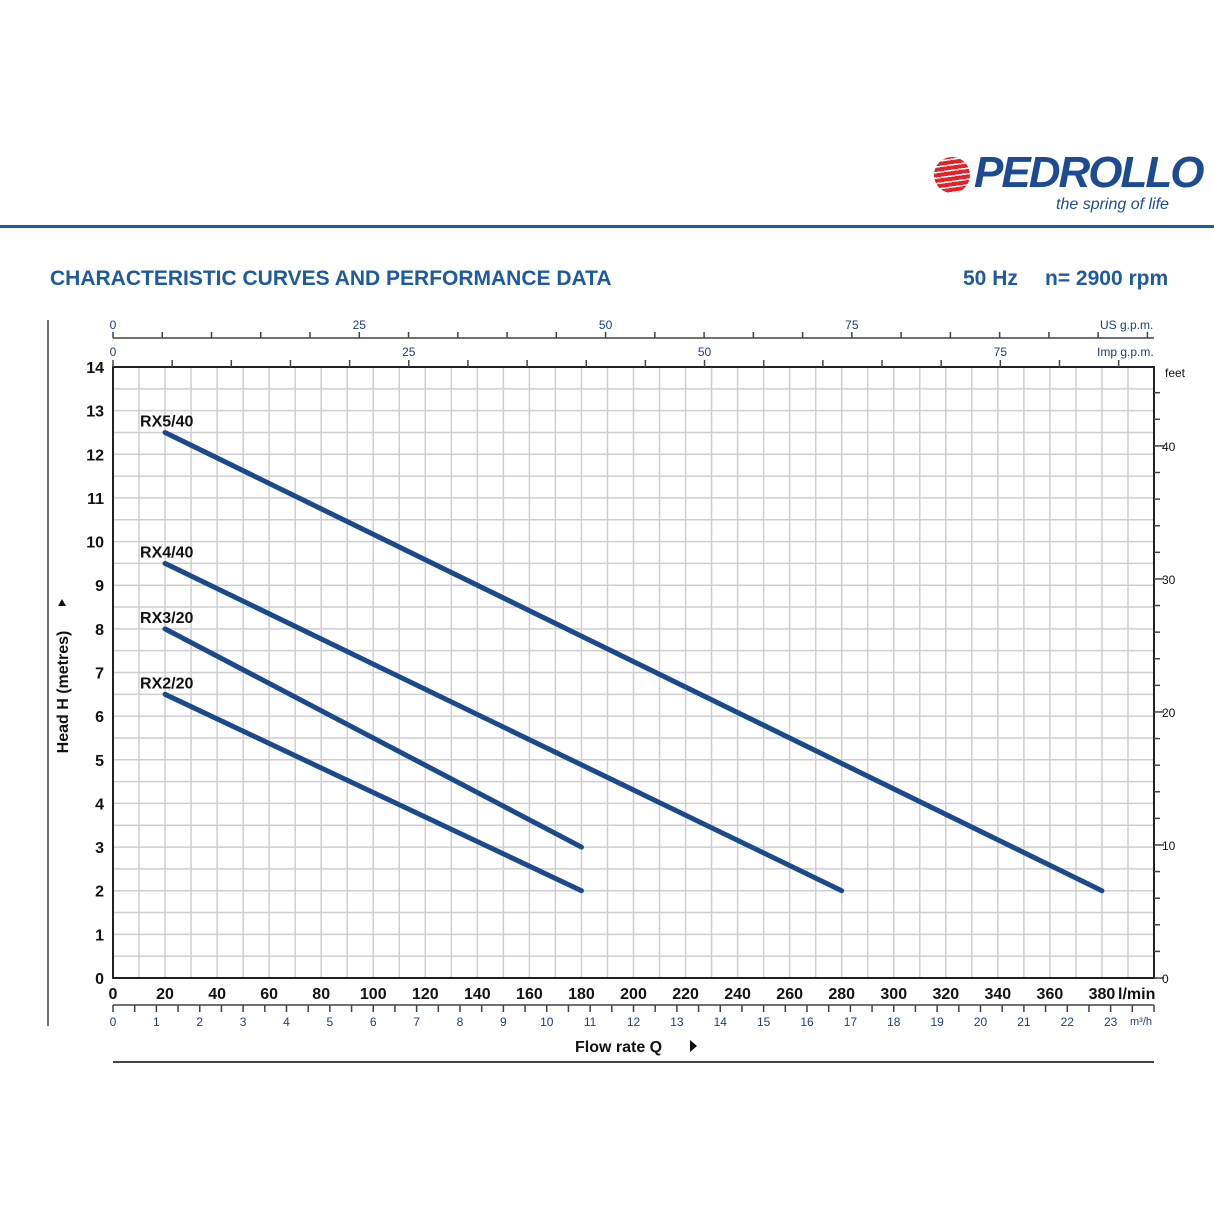 This screenshot has width=1214, height=1214. I want to click on m3h-tick-label: 6, so click(373, 1022).